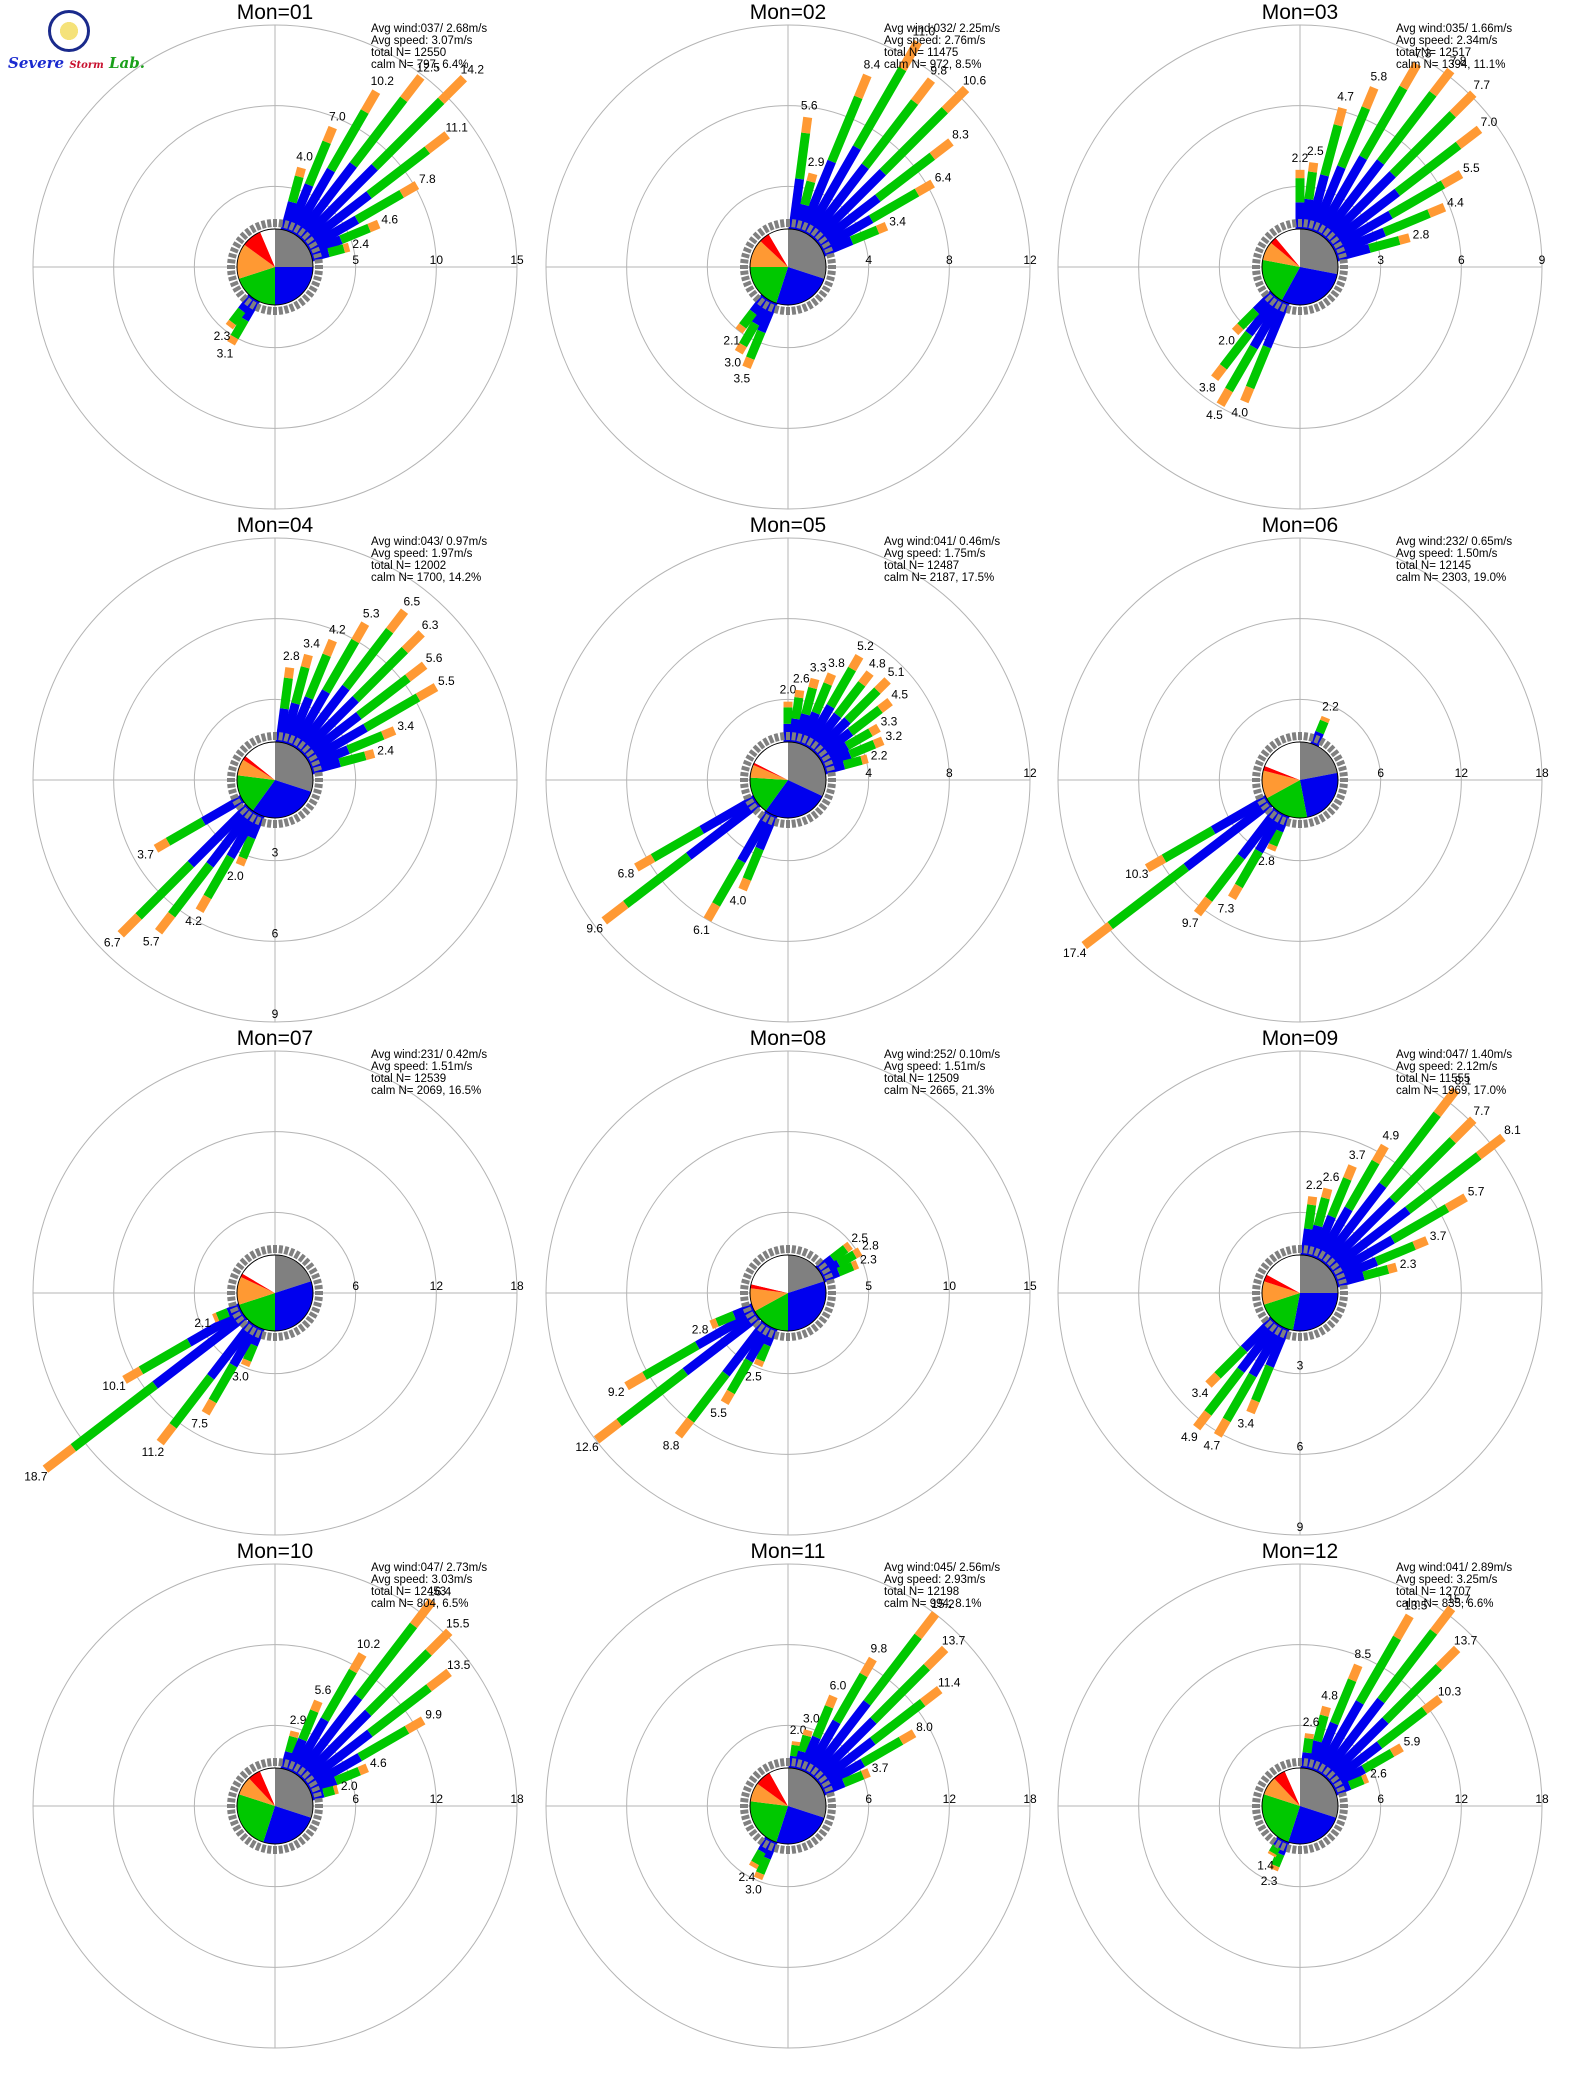 The image size is (1580, 2090). I want to click on bar-label: 17.4, so click(1075, 953).